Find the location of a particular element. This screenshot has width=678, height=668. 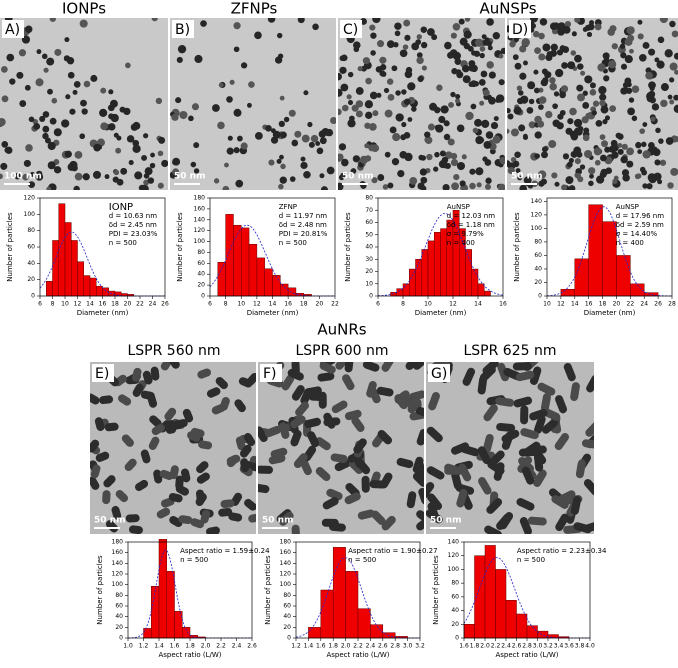

plot-frame is located at coordinates (190, 590).